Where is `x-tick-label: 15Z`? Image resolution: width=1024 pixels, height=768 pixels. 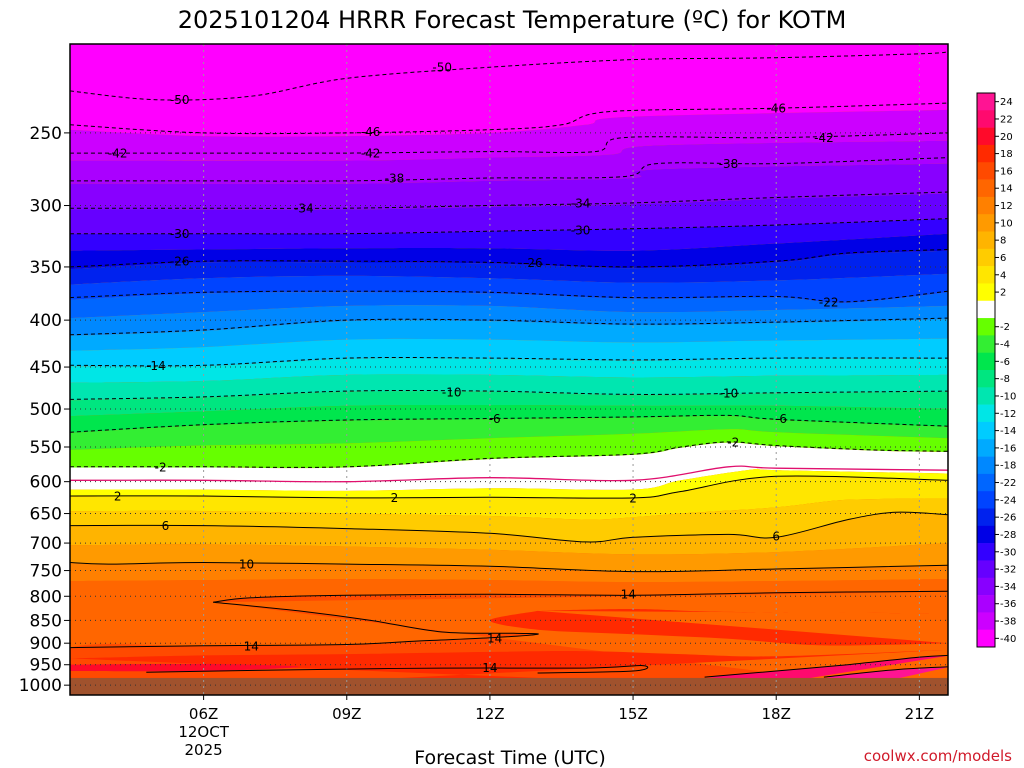
x-tick-label: 15Z is located at coordinates (632, 714).